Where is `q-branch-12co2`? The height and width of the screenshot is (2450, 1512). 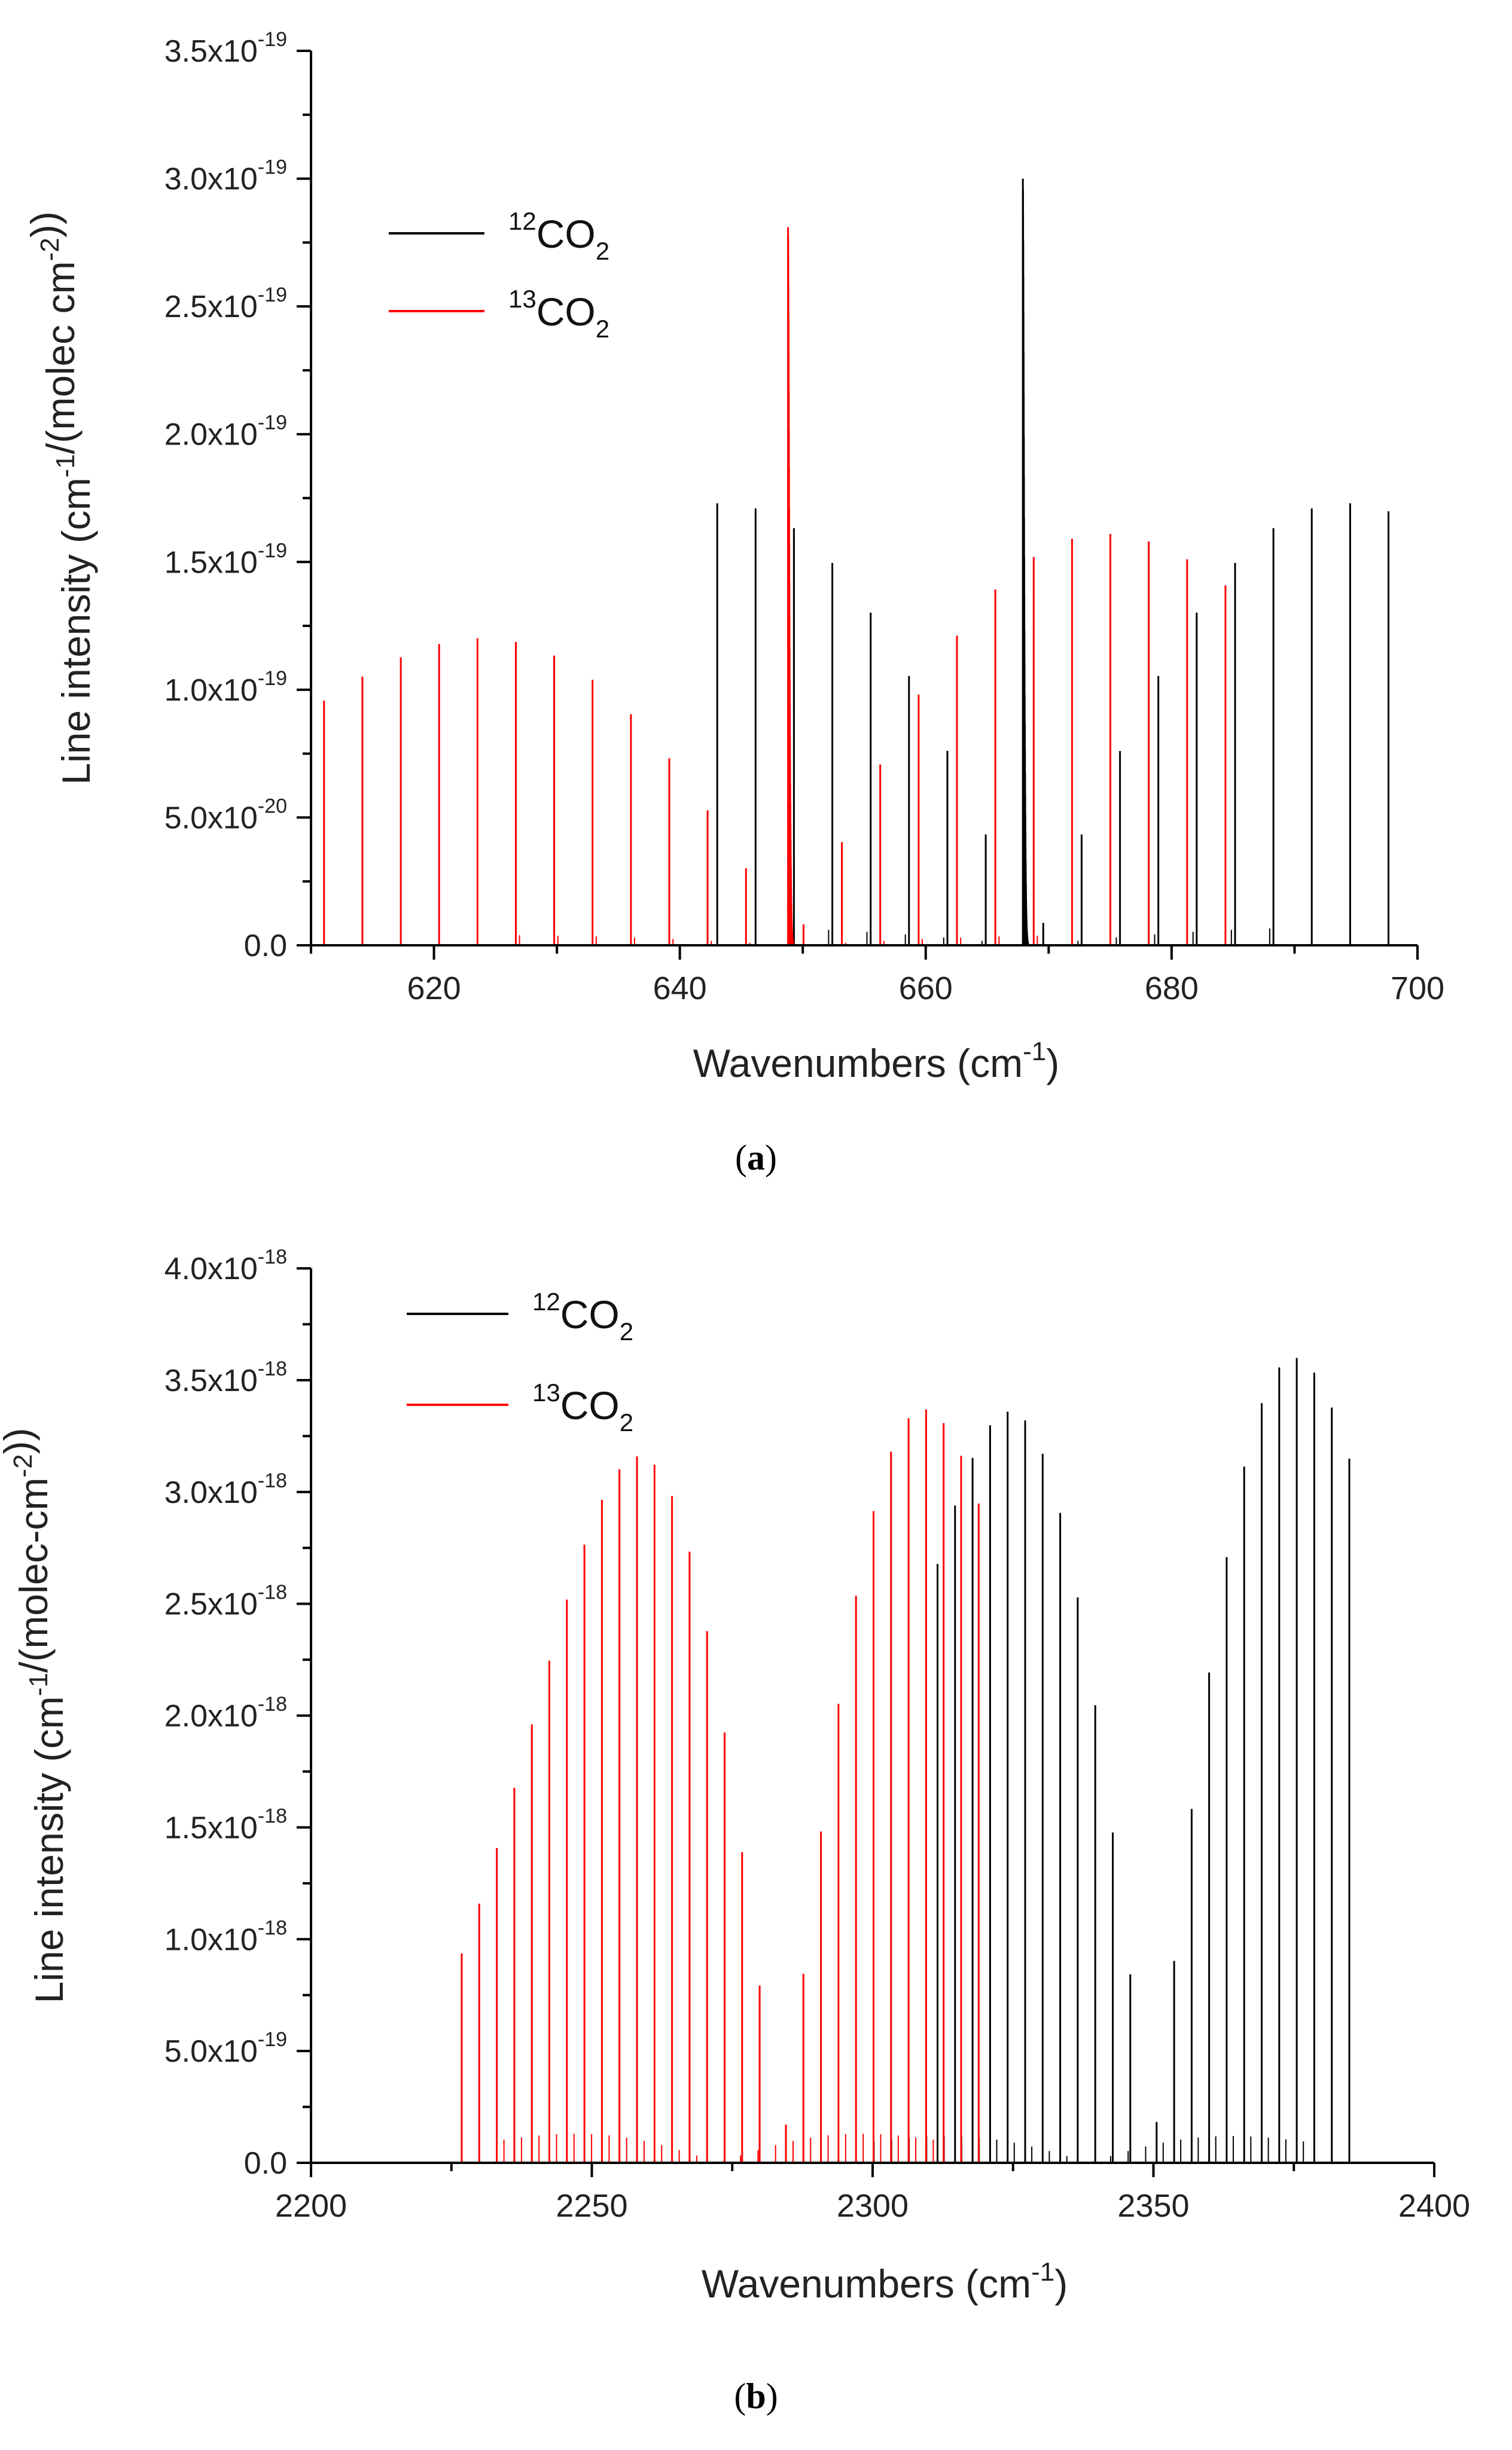
q-branch-12co2 is located at coordinates (1026, 561).